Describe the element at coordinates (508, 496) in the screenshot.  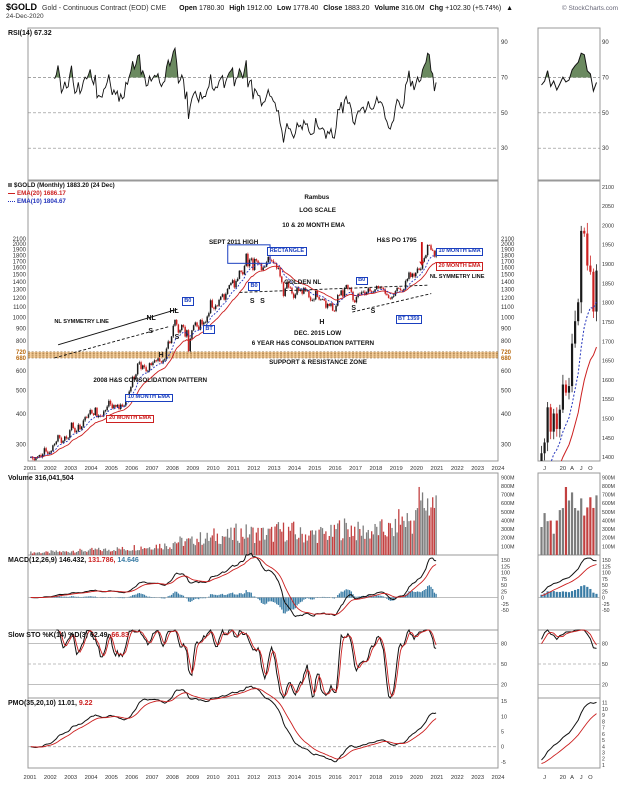
I see `svg-text: 700M` at that location.